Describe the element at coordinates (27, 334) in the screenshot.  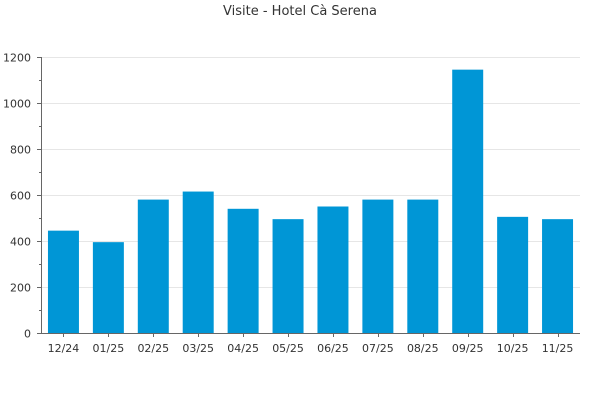
I see `y-tick-label: 0` at that location.